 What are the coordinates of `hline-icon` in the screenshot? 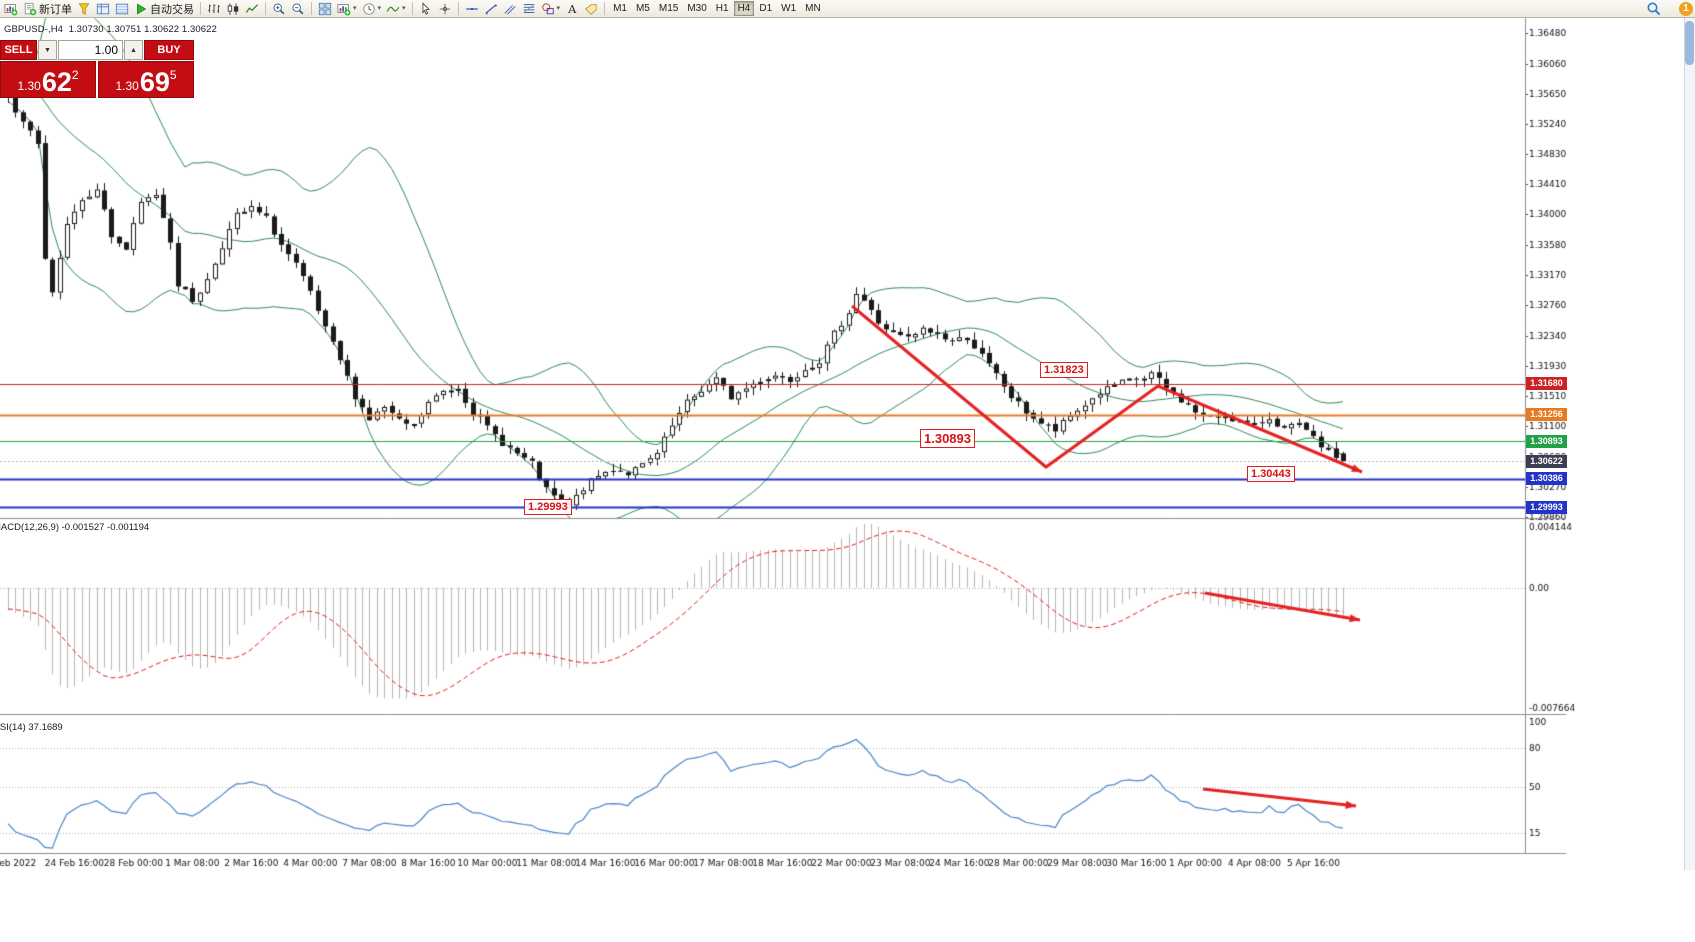 It's located at (471, 8).